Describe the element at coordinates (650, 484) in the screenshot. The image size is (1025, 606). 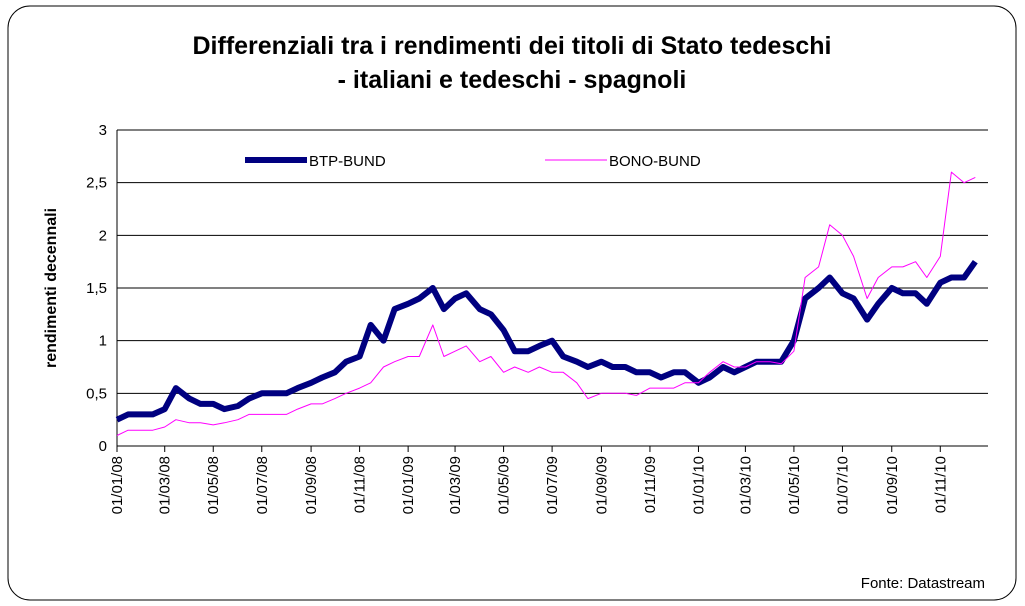
I see `x-tick-label: 01/11/09` at that location.